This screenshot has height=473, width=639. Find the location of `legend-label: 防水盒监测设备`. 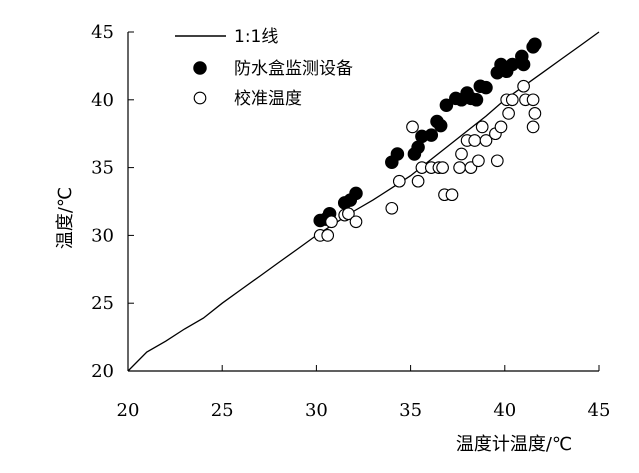

legend-label: 防水盒监测设备 is located at coordinates (293, 69).